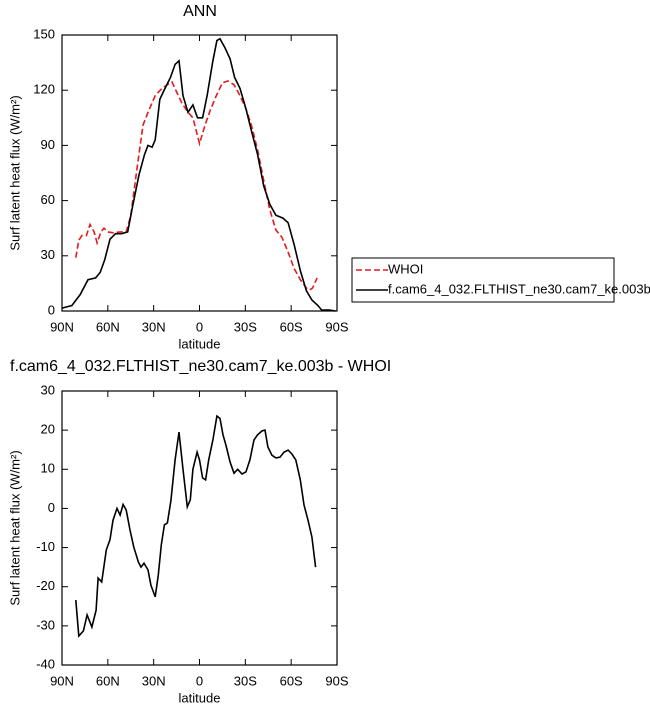 The image size is (650, 716). What do you see at coordinates (519, 288) in the screenshot?
I see `legend-label: f.cam6_4_032.FLTHIST_ne30.cam7_ke.003b` at bounding box center [519, 288].